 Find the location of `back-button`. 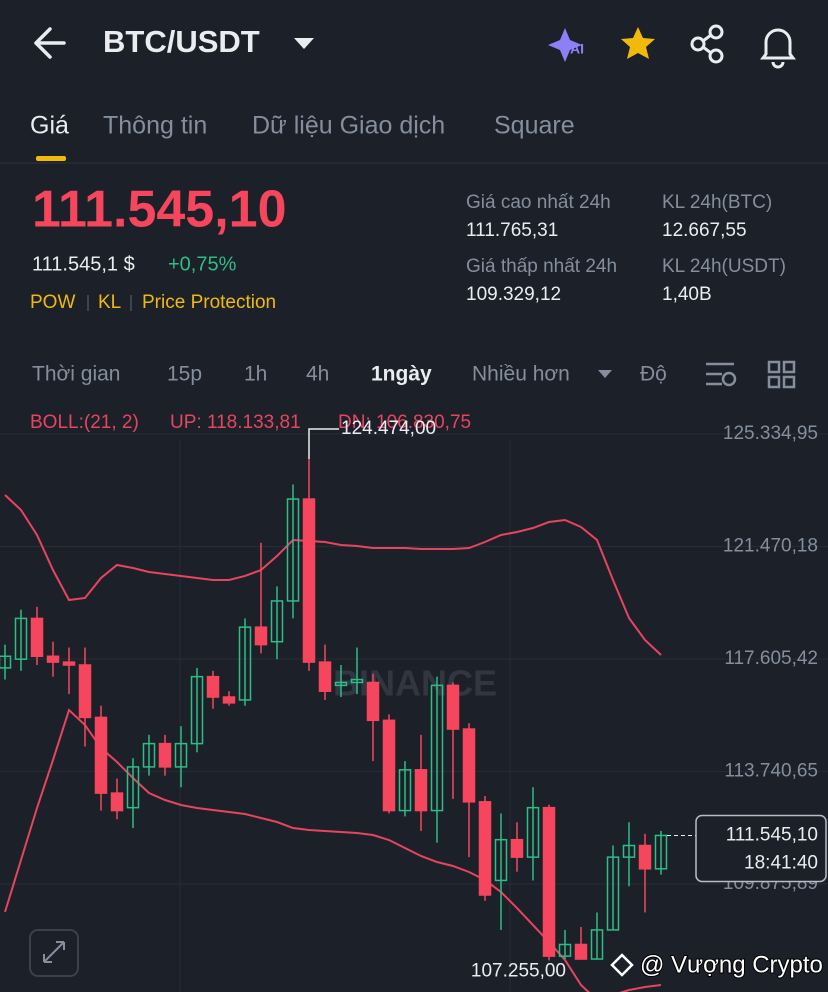

back-button is located at coordinates (50, 43).